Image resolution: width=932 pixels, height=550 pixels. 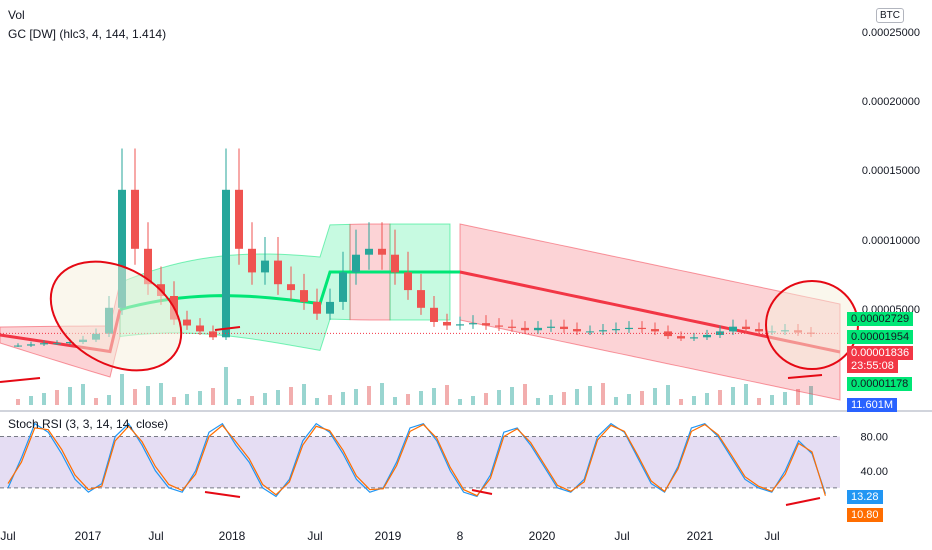 I want to click on time-tick-label: 2019, so click(x=388, y=536).